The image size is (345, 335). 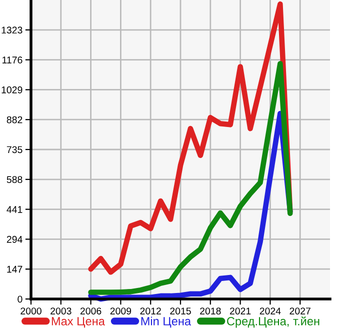 What do you see at coordinates (78, 322) in the screenshot?
I see `legend-label: Max Цена` at bounding box center [78, 322].